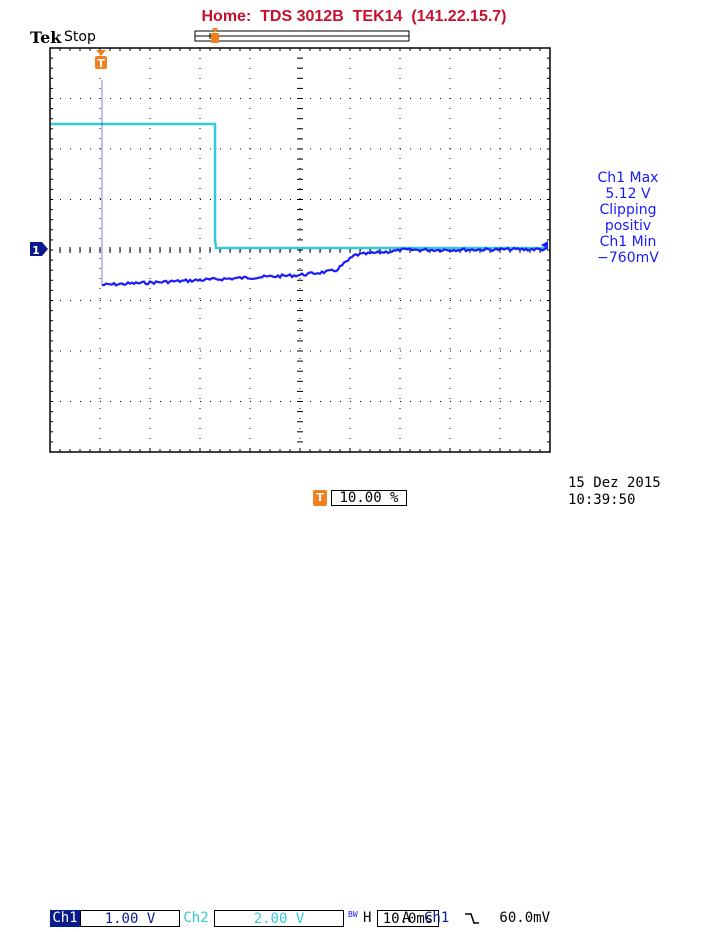 This screenshot has height=932, width=708. Describe the element at coordinates (628, 226) in the screenshot. I see `clipping-direction: positiv` at that location.